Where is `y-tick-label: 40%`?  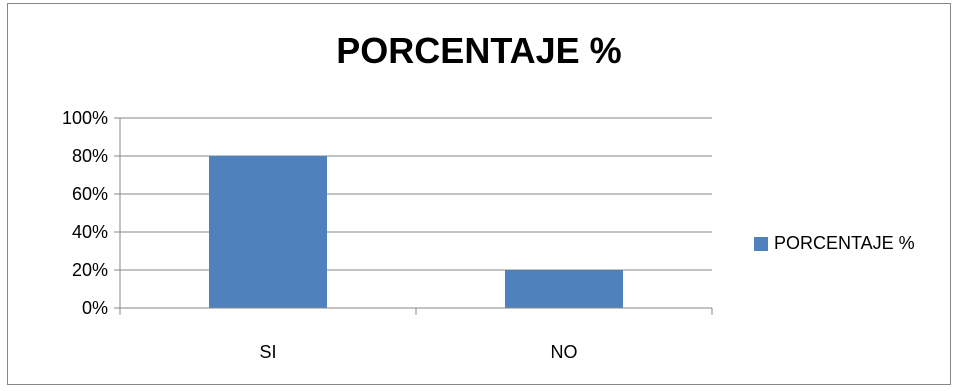 y-tick-label: 40% is located at coordinates (90, 232).